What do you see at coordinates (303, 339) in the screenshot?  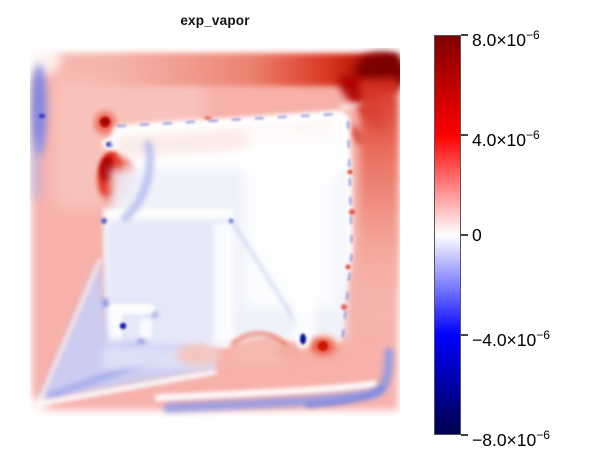 I see `bottom-blue-dash-core` at bounding box center [303, 339].